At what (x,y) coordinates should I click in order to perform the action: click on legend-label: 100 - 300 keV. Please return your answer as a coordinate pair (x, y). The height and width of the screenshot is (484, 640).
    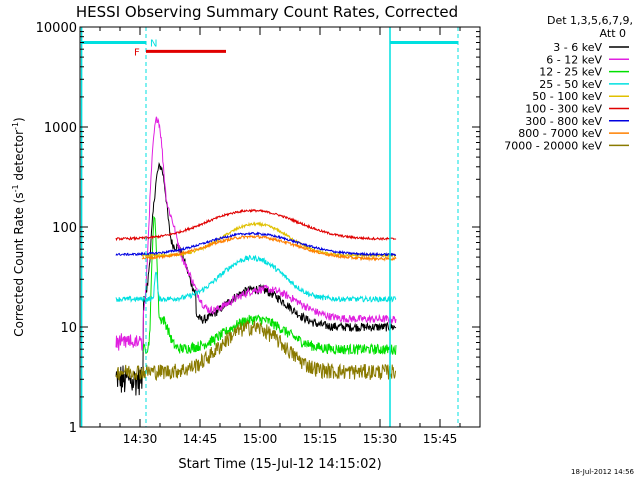
    Looking at the image, I should click on (563, 109).